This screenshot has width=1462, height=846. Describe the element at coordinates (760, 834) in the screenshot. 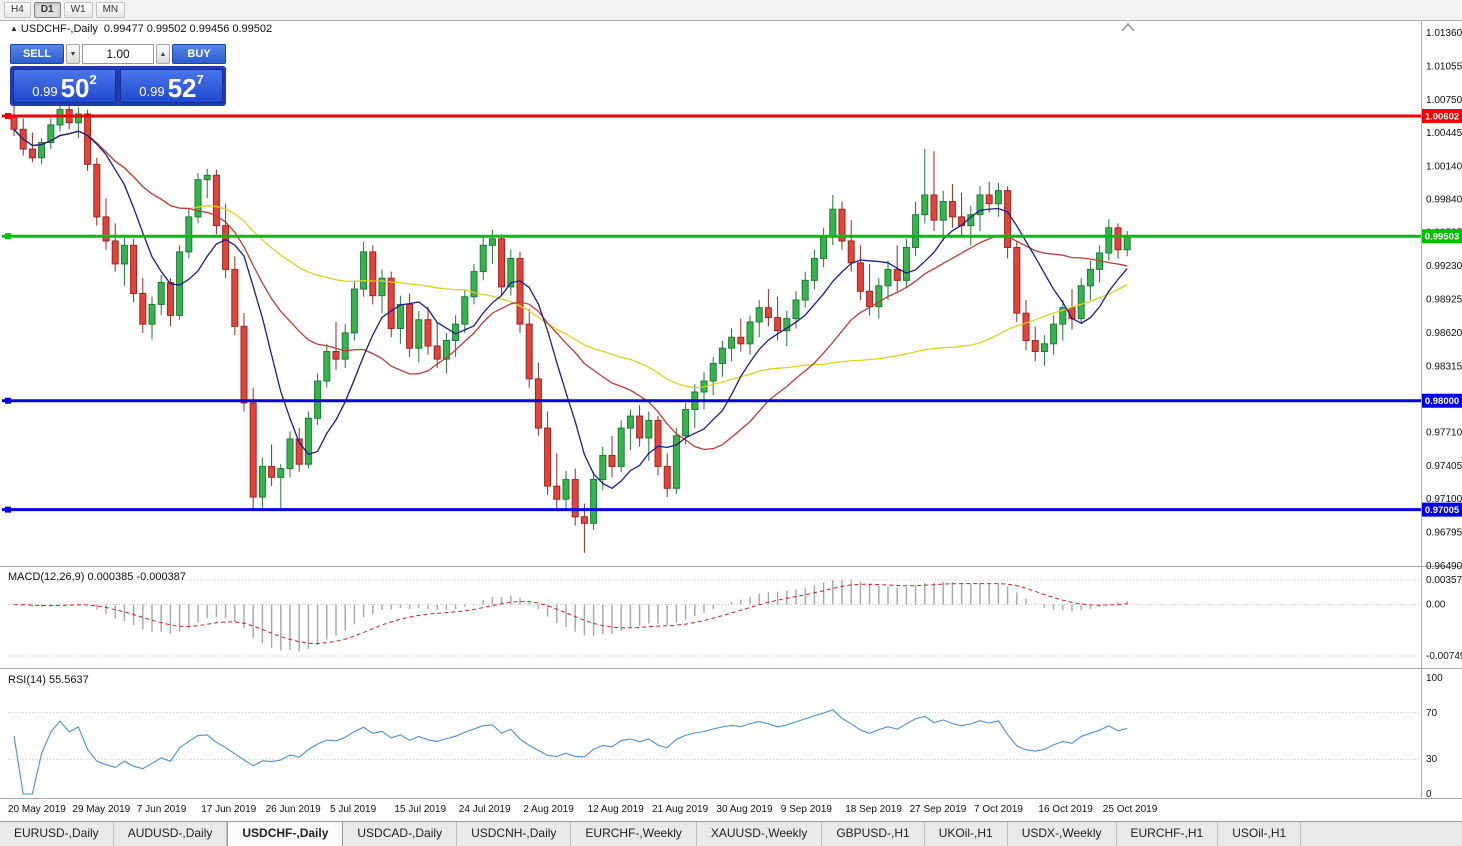

I see `chart-tab-xauusd-weekly: XAUUSD-,Weekly` at that location.